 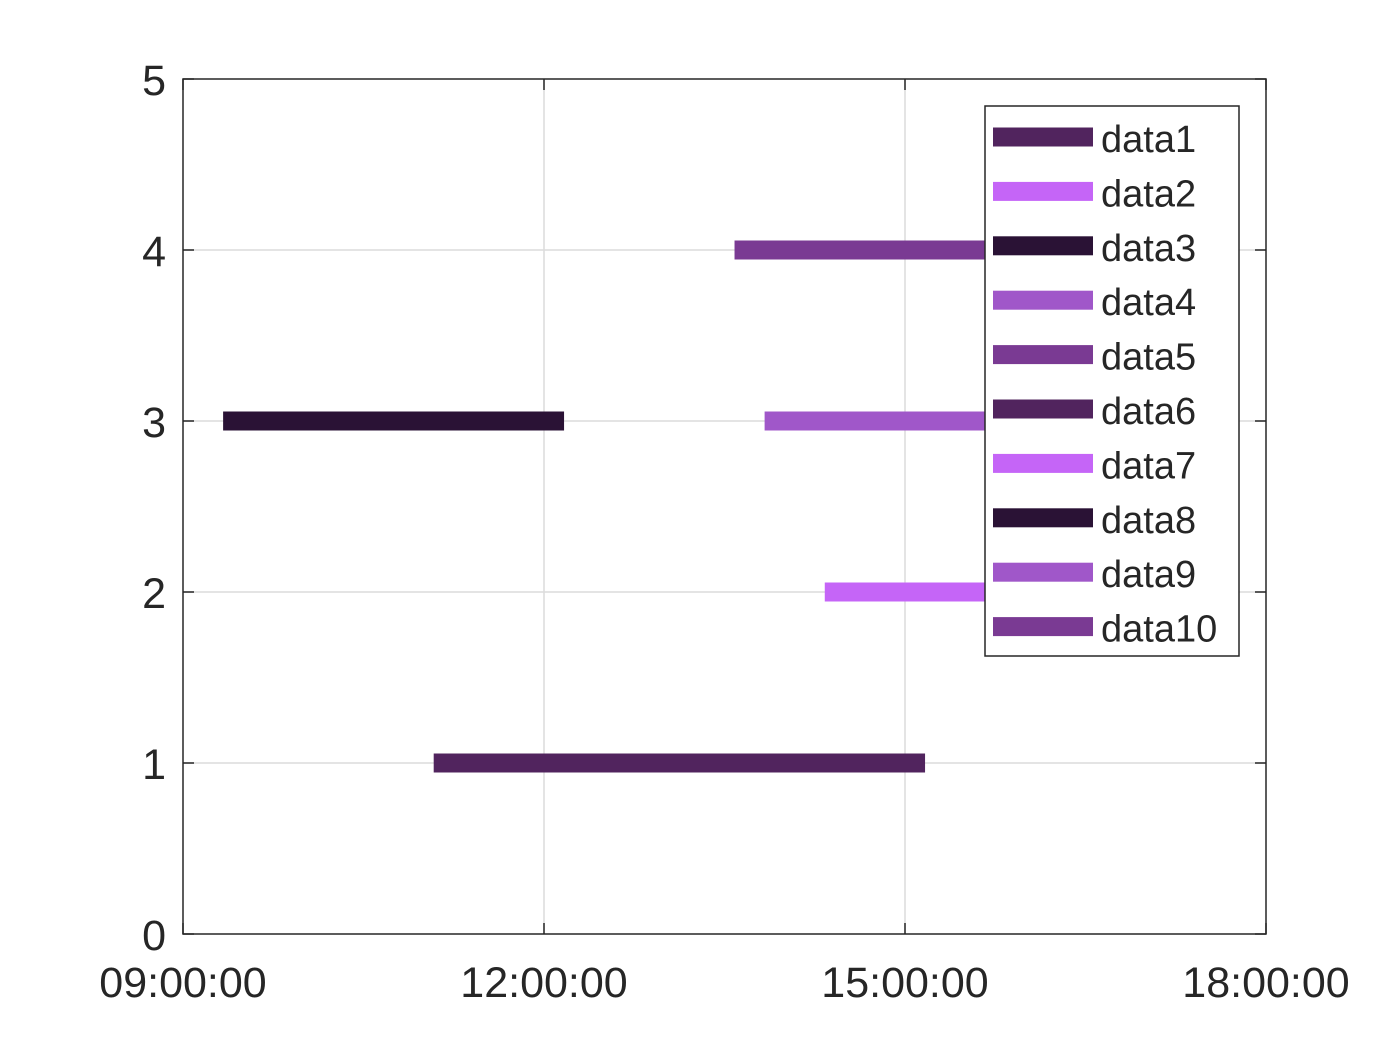 What do you see at coordinates (1148, 303) in the screenshot?
I see `legend-label-data4: data4` at bounding box center [1148, 303].